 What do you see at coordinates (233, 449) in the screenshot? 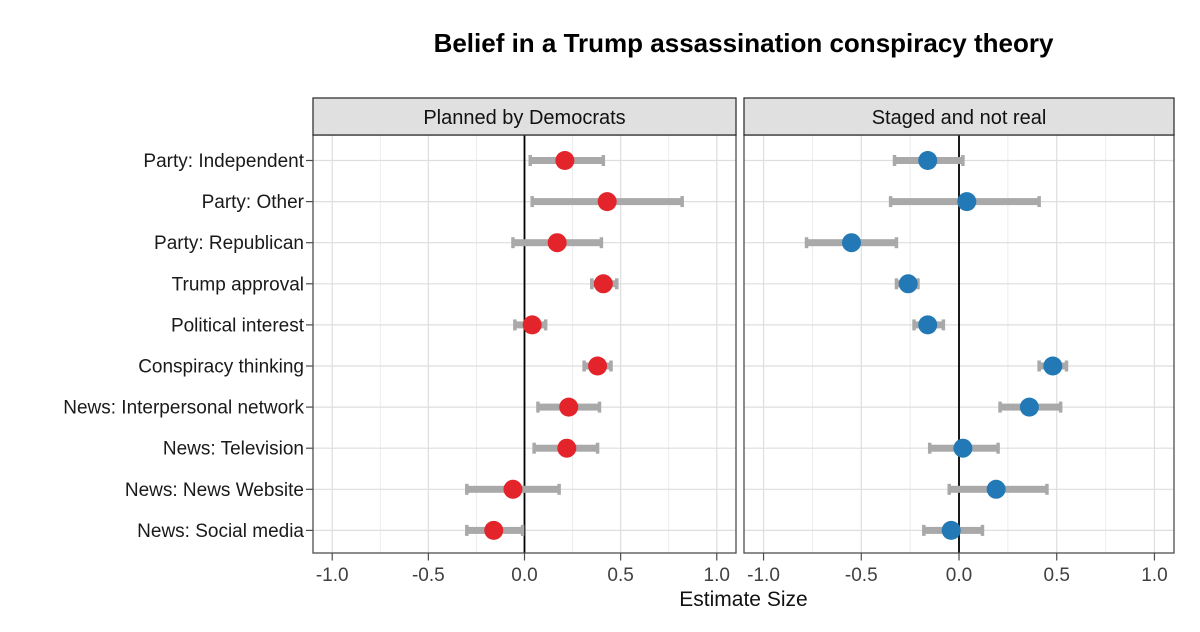
I see `y-axis-label: News: Television` at bounding box center [233, 449].